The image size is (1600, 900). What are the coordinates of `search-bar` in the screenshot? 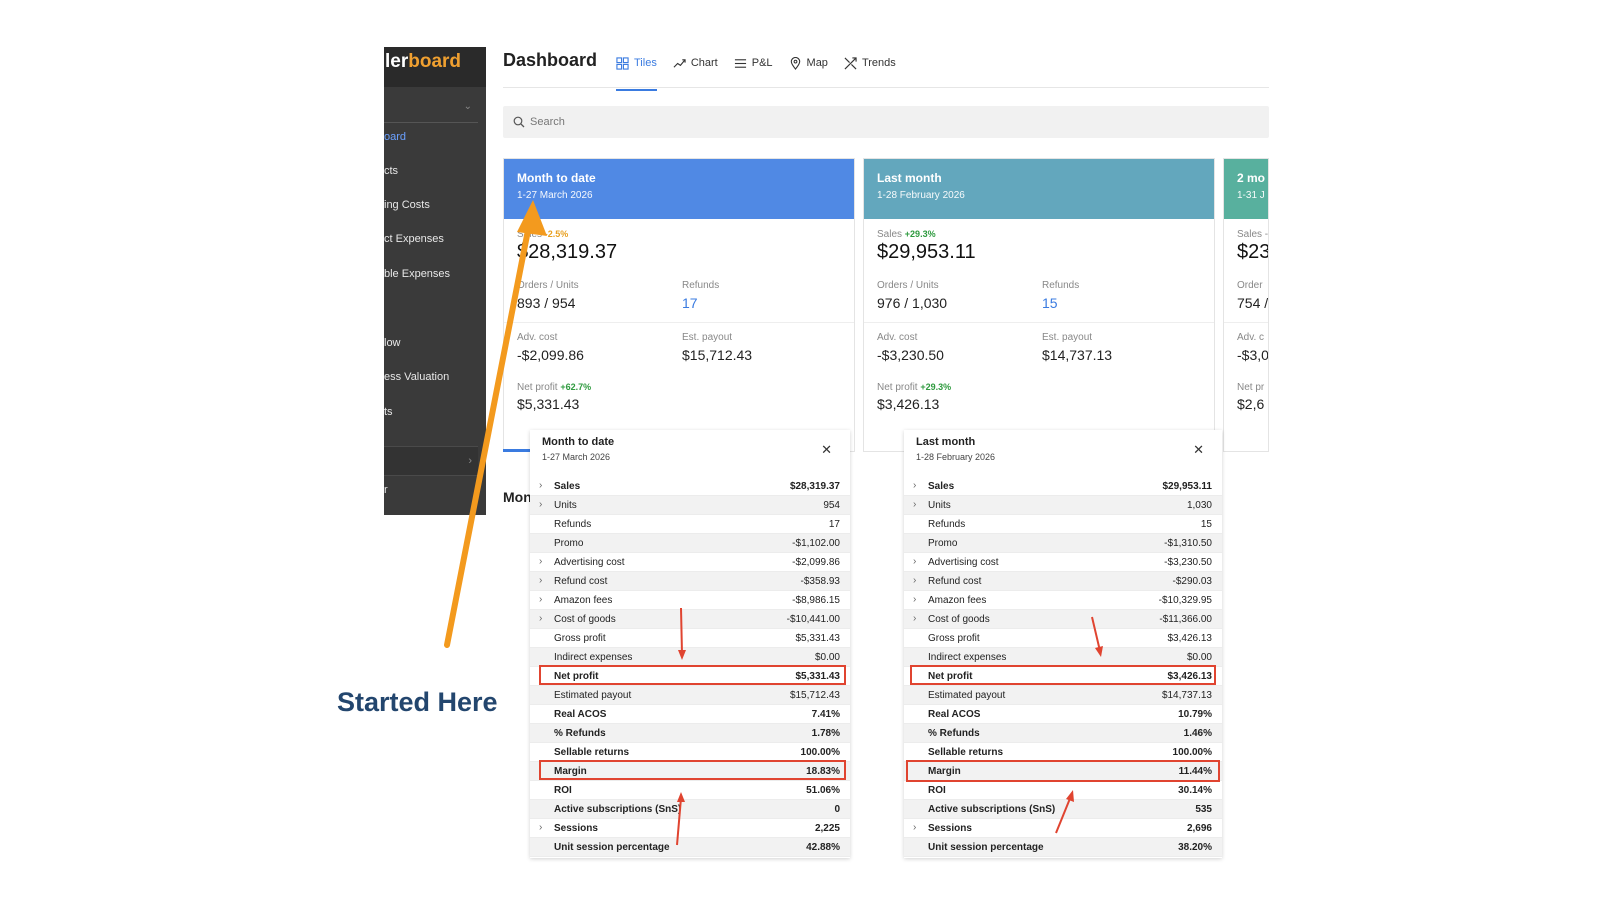 It's located at (886, 122).